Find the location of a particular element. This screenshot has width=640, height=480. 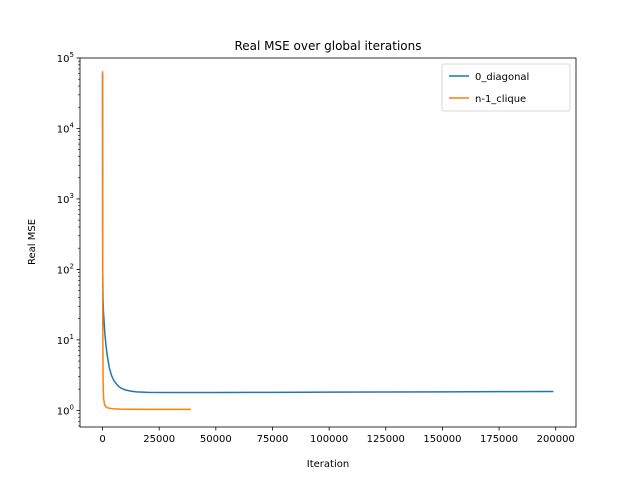

y-tick-label: 10² is located at coordinates (65, 269).